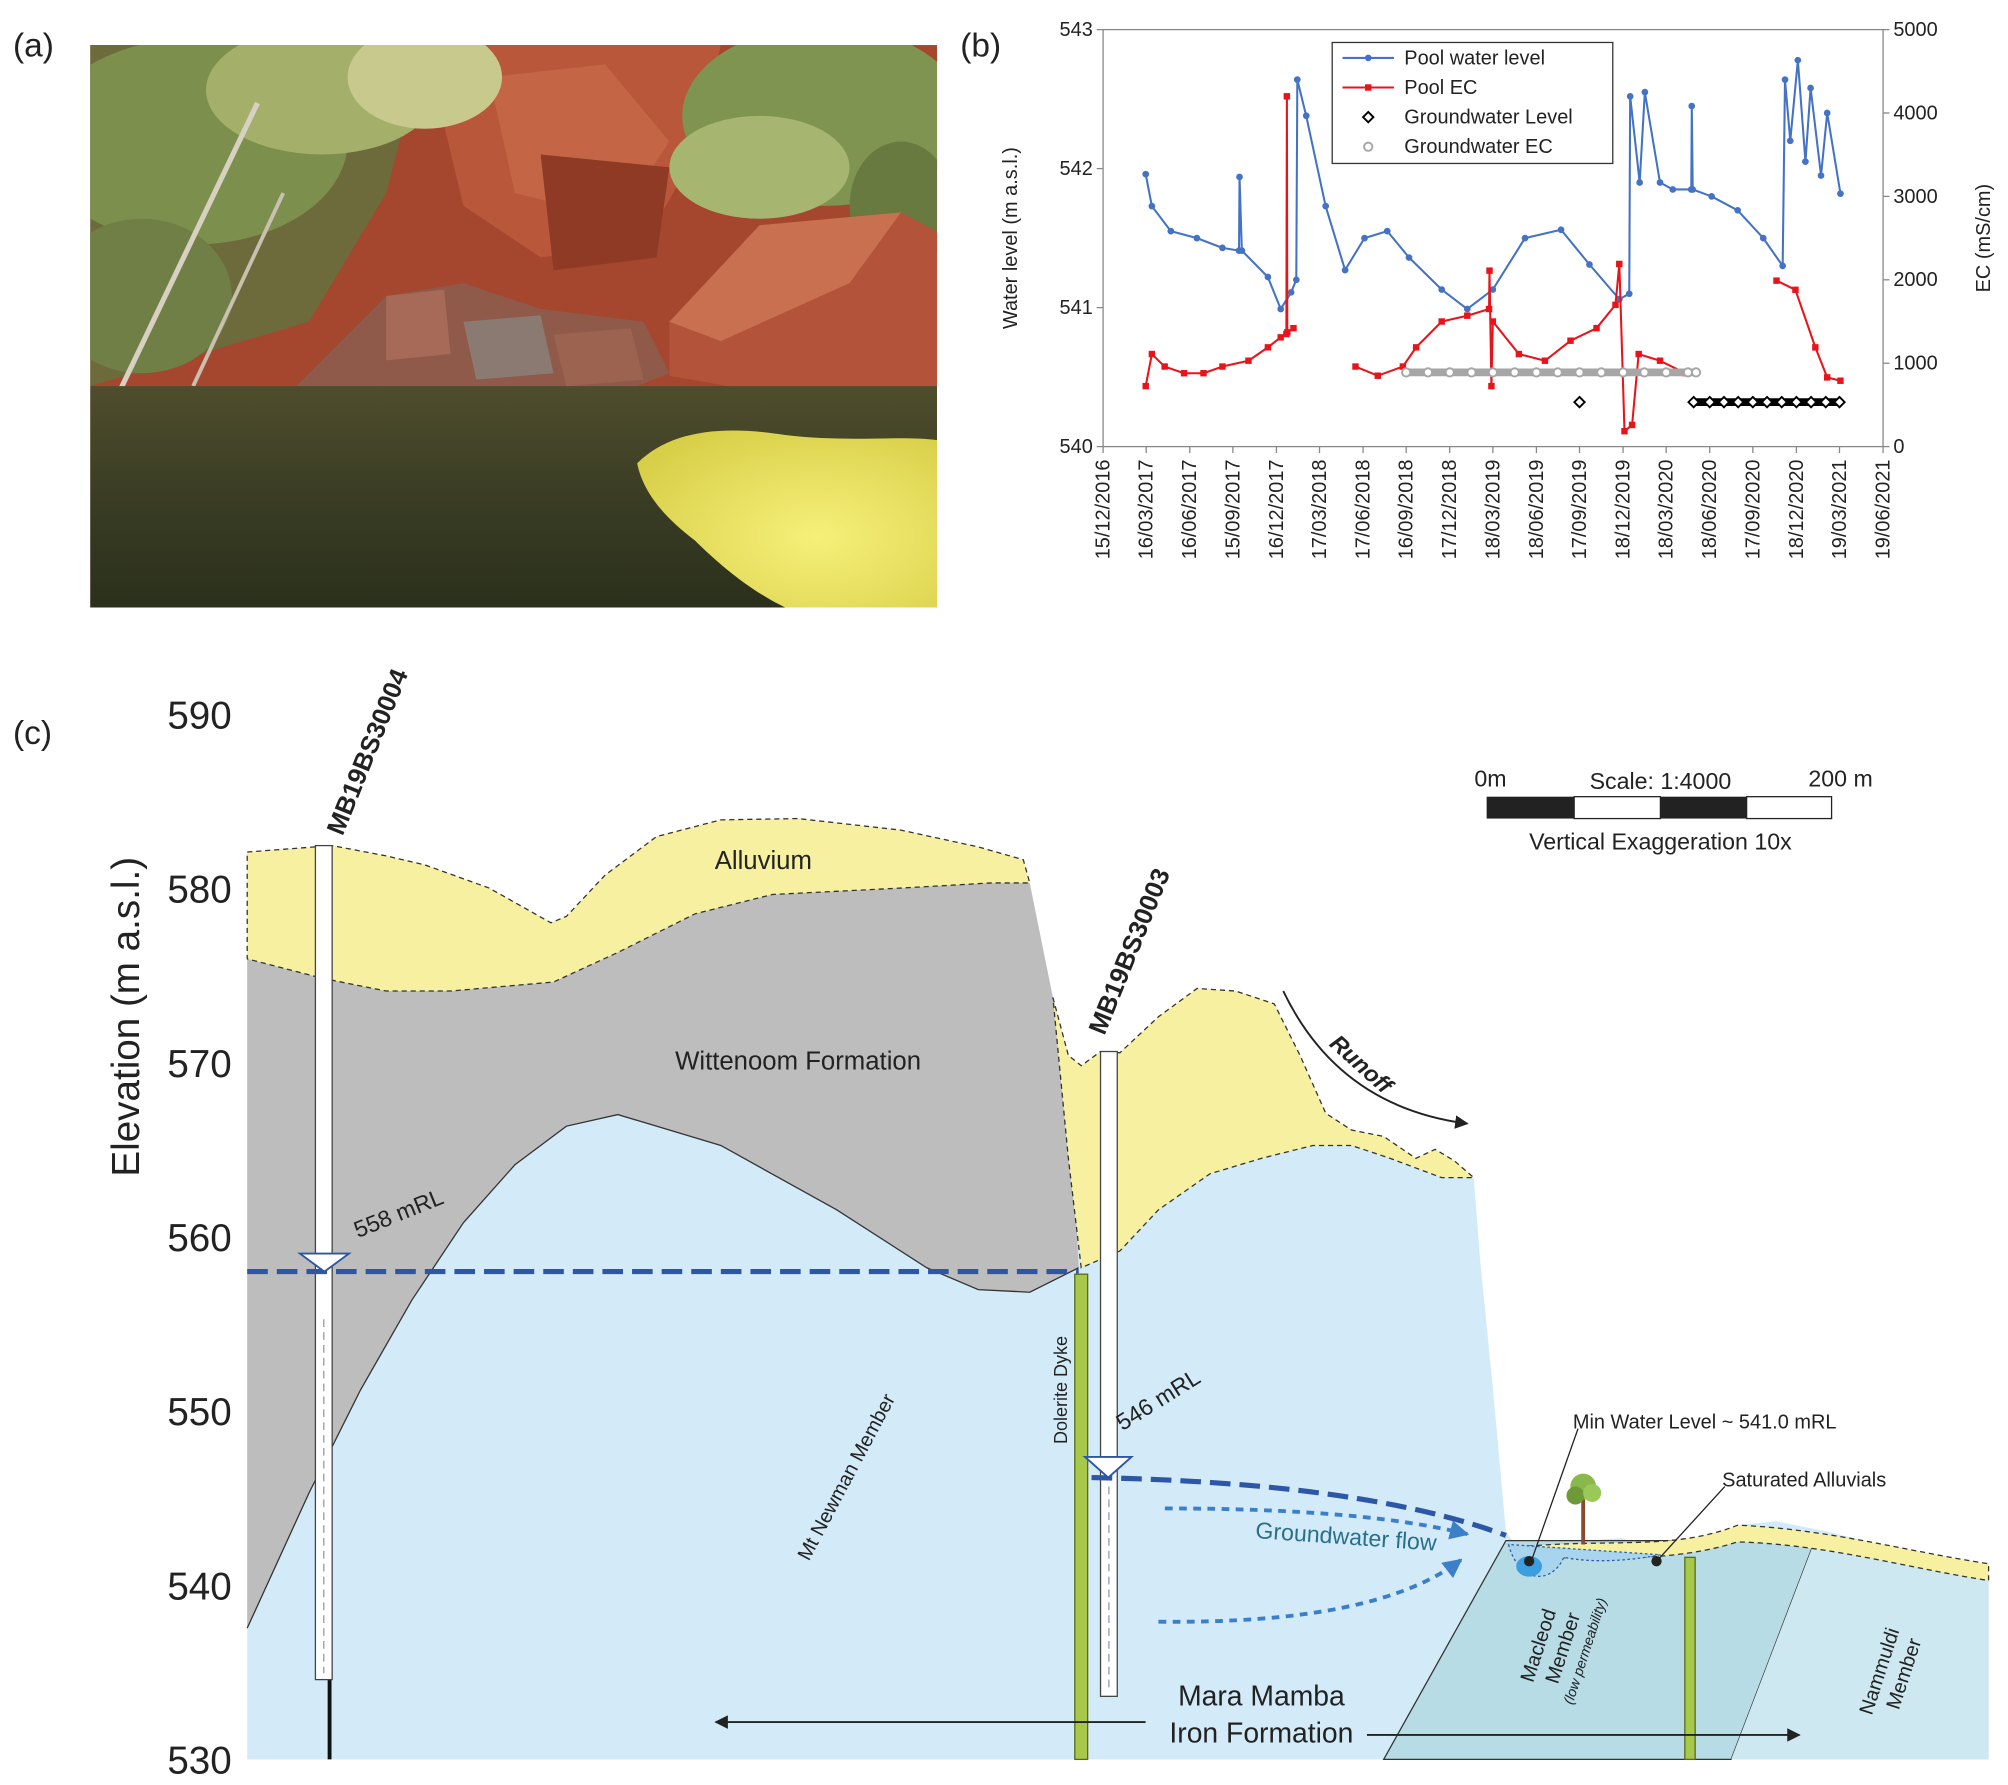 This screenshot has width=2008, height=1785. I want to click on legend-label: Pool water level, so click(1474, 58).